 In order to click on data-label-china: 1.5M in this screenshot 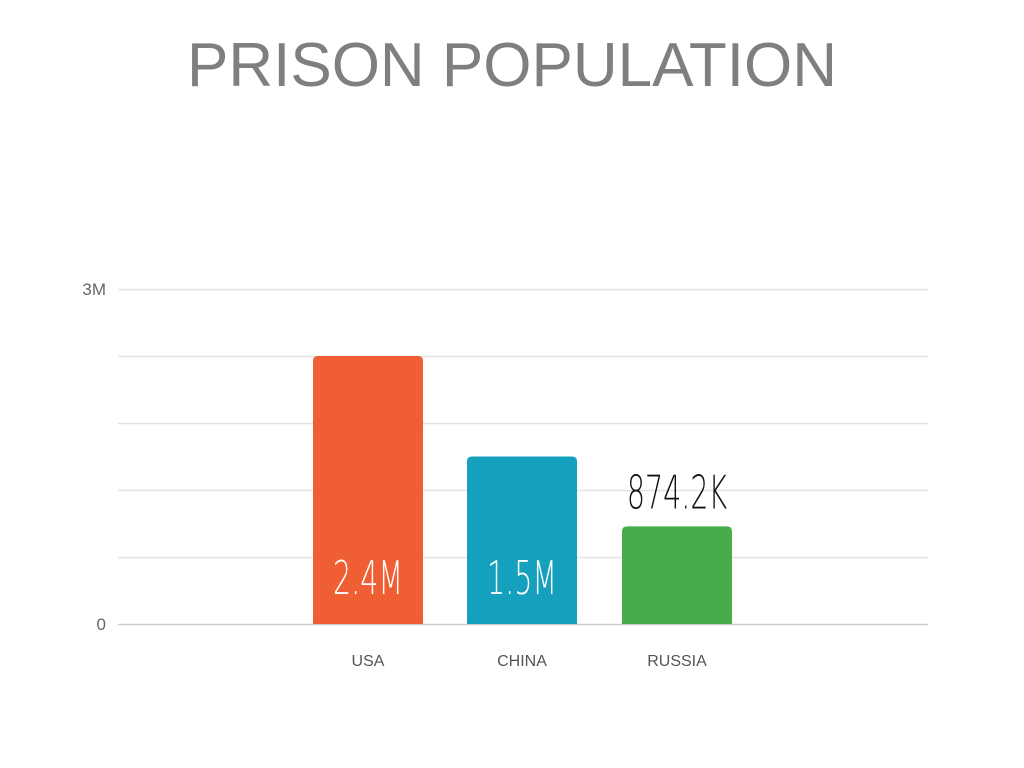, I will do `click(522, 579)`.